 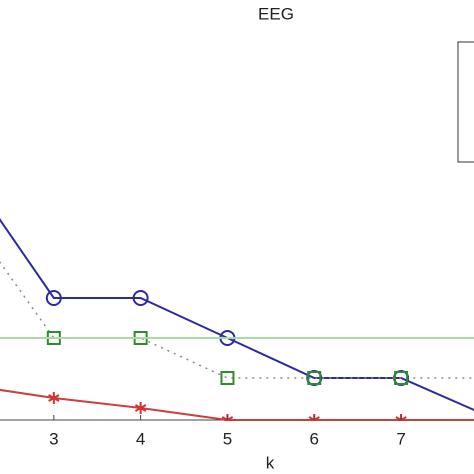 What do you see at coordinates (53, 438) in the screenshot?
I see `x-tick-label: 3` at bounding box center [53, 438].